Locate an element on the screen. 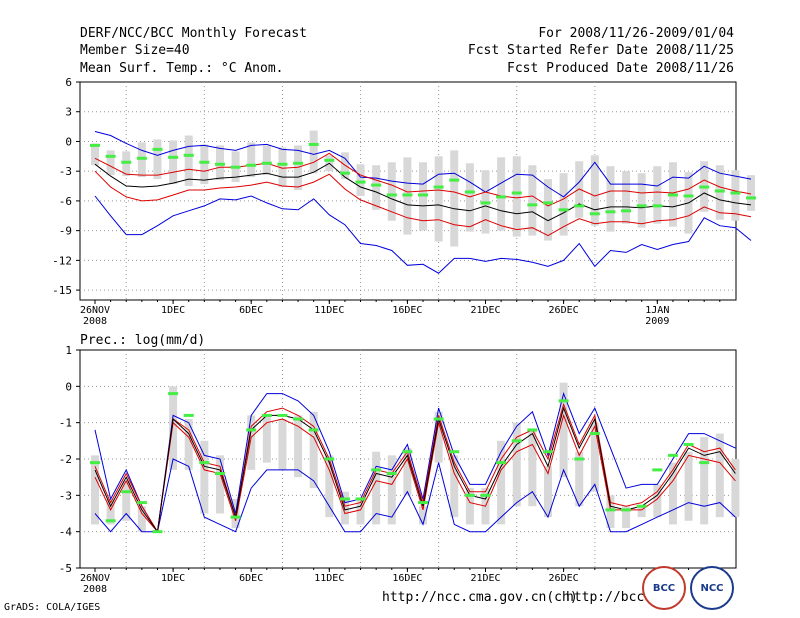  y-tick-label: 3 is located at coordinates (68, 112).